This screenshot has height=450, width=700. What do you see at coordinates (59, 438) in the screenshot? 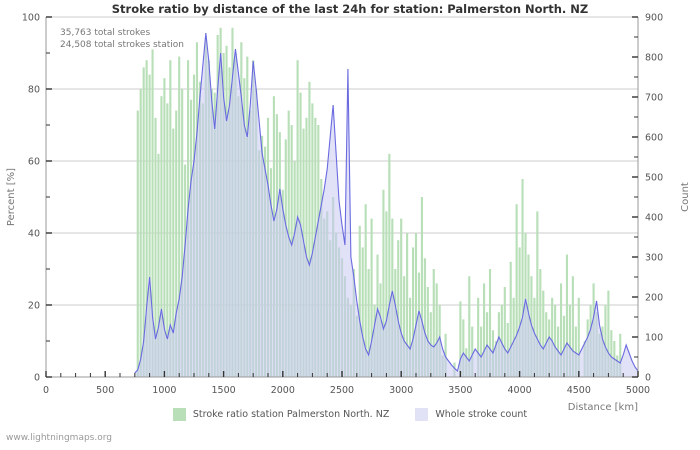
I see `site-footer-text: www.lightningmaps.org` at bounding box center [59, 438].